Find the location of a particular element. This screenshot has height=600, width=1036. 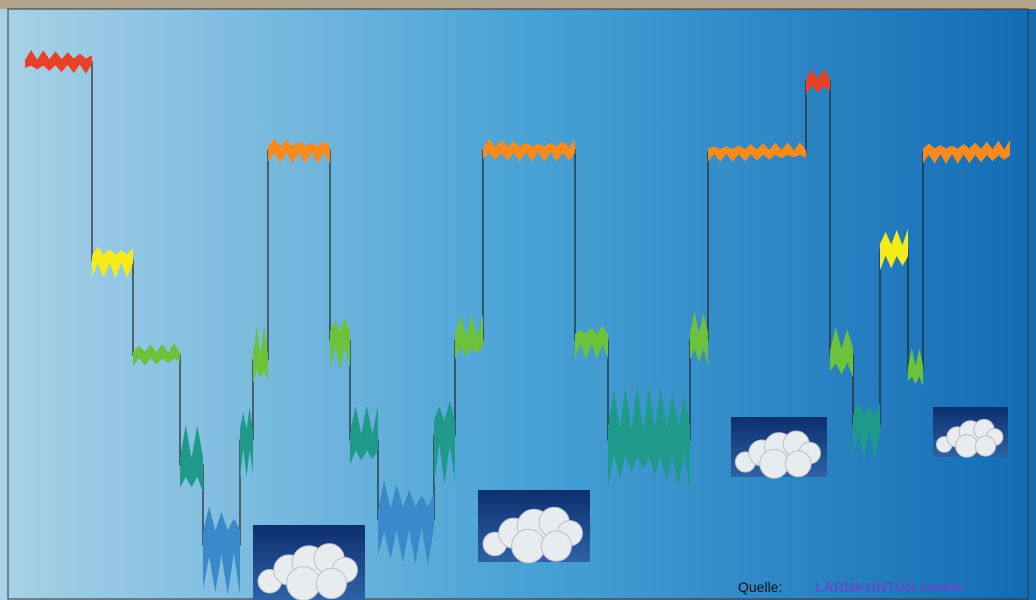

source-name: LÄRMKONTOR GmbH is located at coordinates (888, 587).